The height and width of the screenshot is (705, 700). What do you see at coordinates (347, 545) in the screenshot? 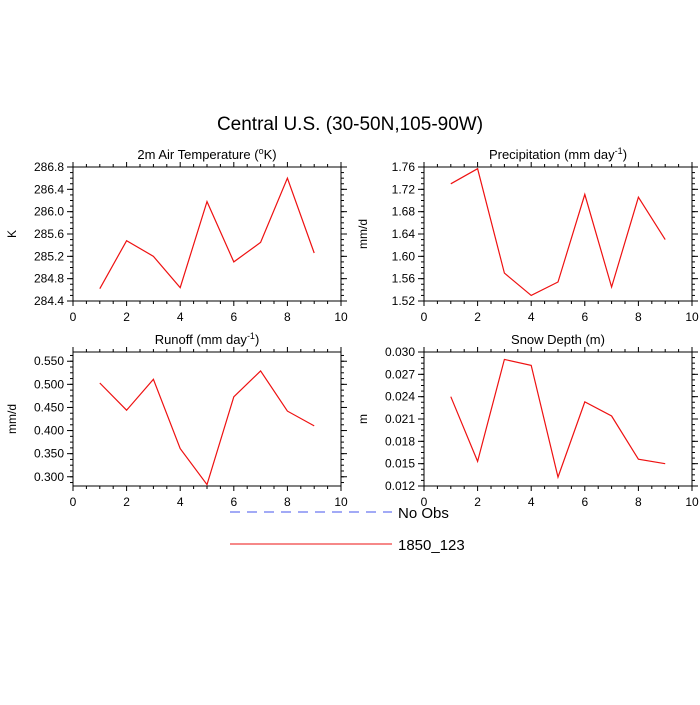
I see `legend-item: 1850_123` at bounding box center [347, 545].